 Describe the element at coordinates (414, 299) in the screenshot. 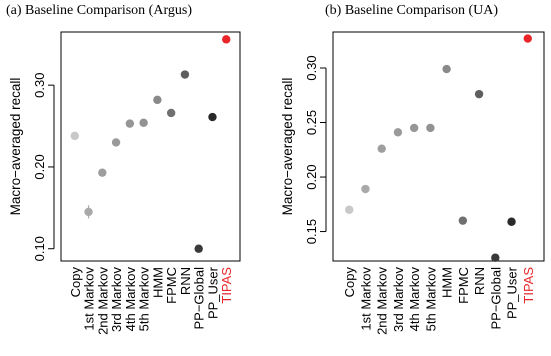

I see `panel-b-x-tick-label: 4th Markov` at that location.